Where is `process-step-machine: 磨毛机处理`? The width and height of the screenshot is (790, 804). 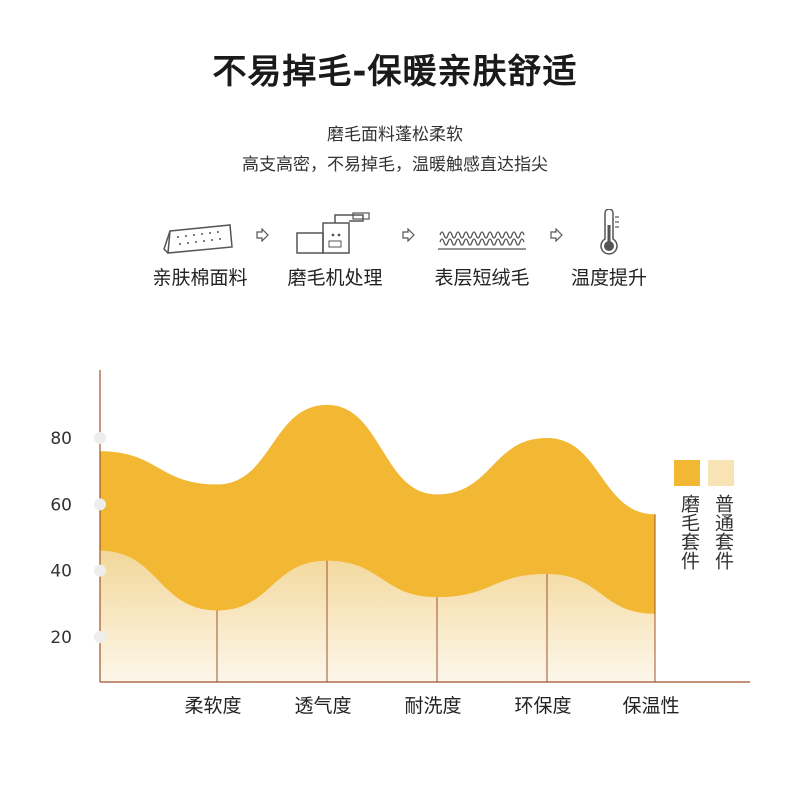
process-step-machine: 磨毛机处理 is located at coordinates (335, 247).